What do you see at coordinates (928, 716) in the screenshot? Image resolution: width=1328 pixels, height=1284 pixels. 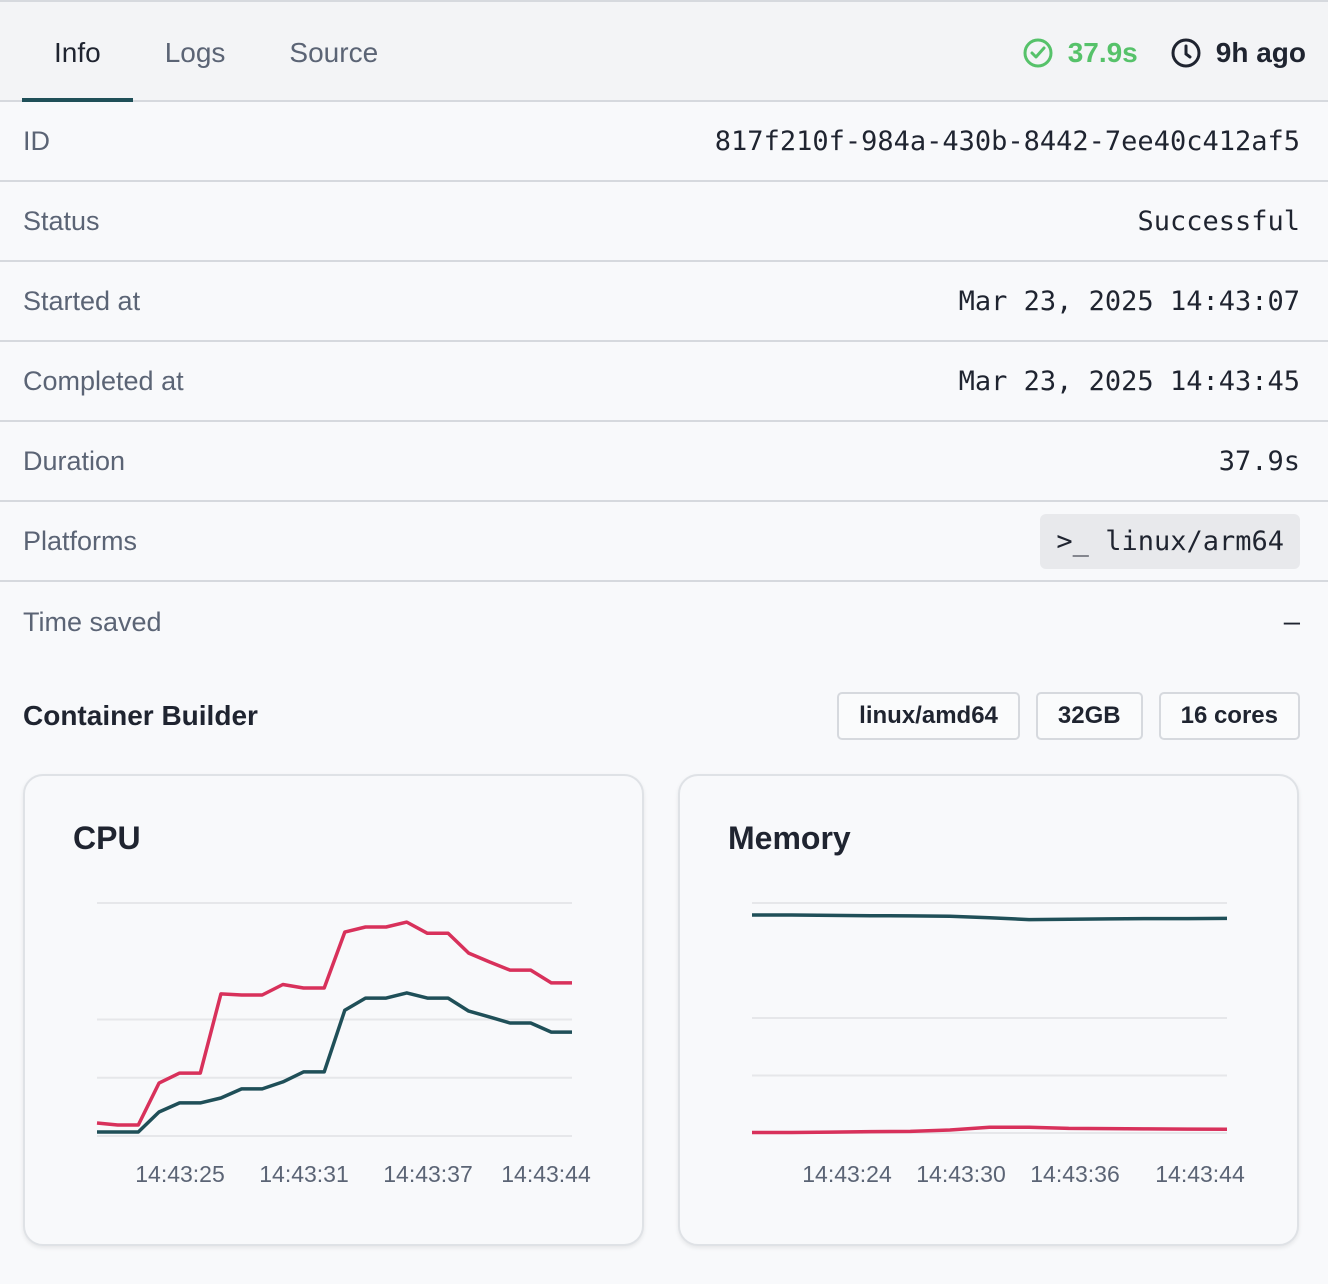 I see `builder-tag-arch: linux/amd64` at bounding box center [928, 716].